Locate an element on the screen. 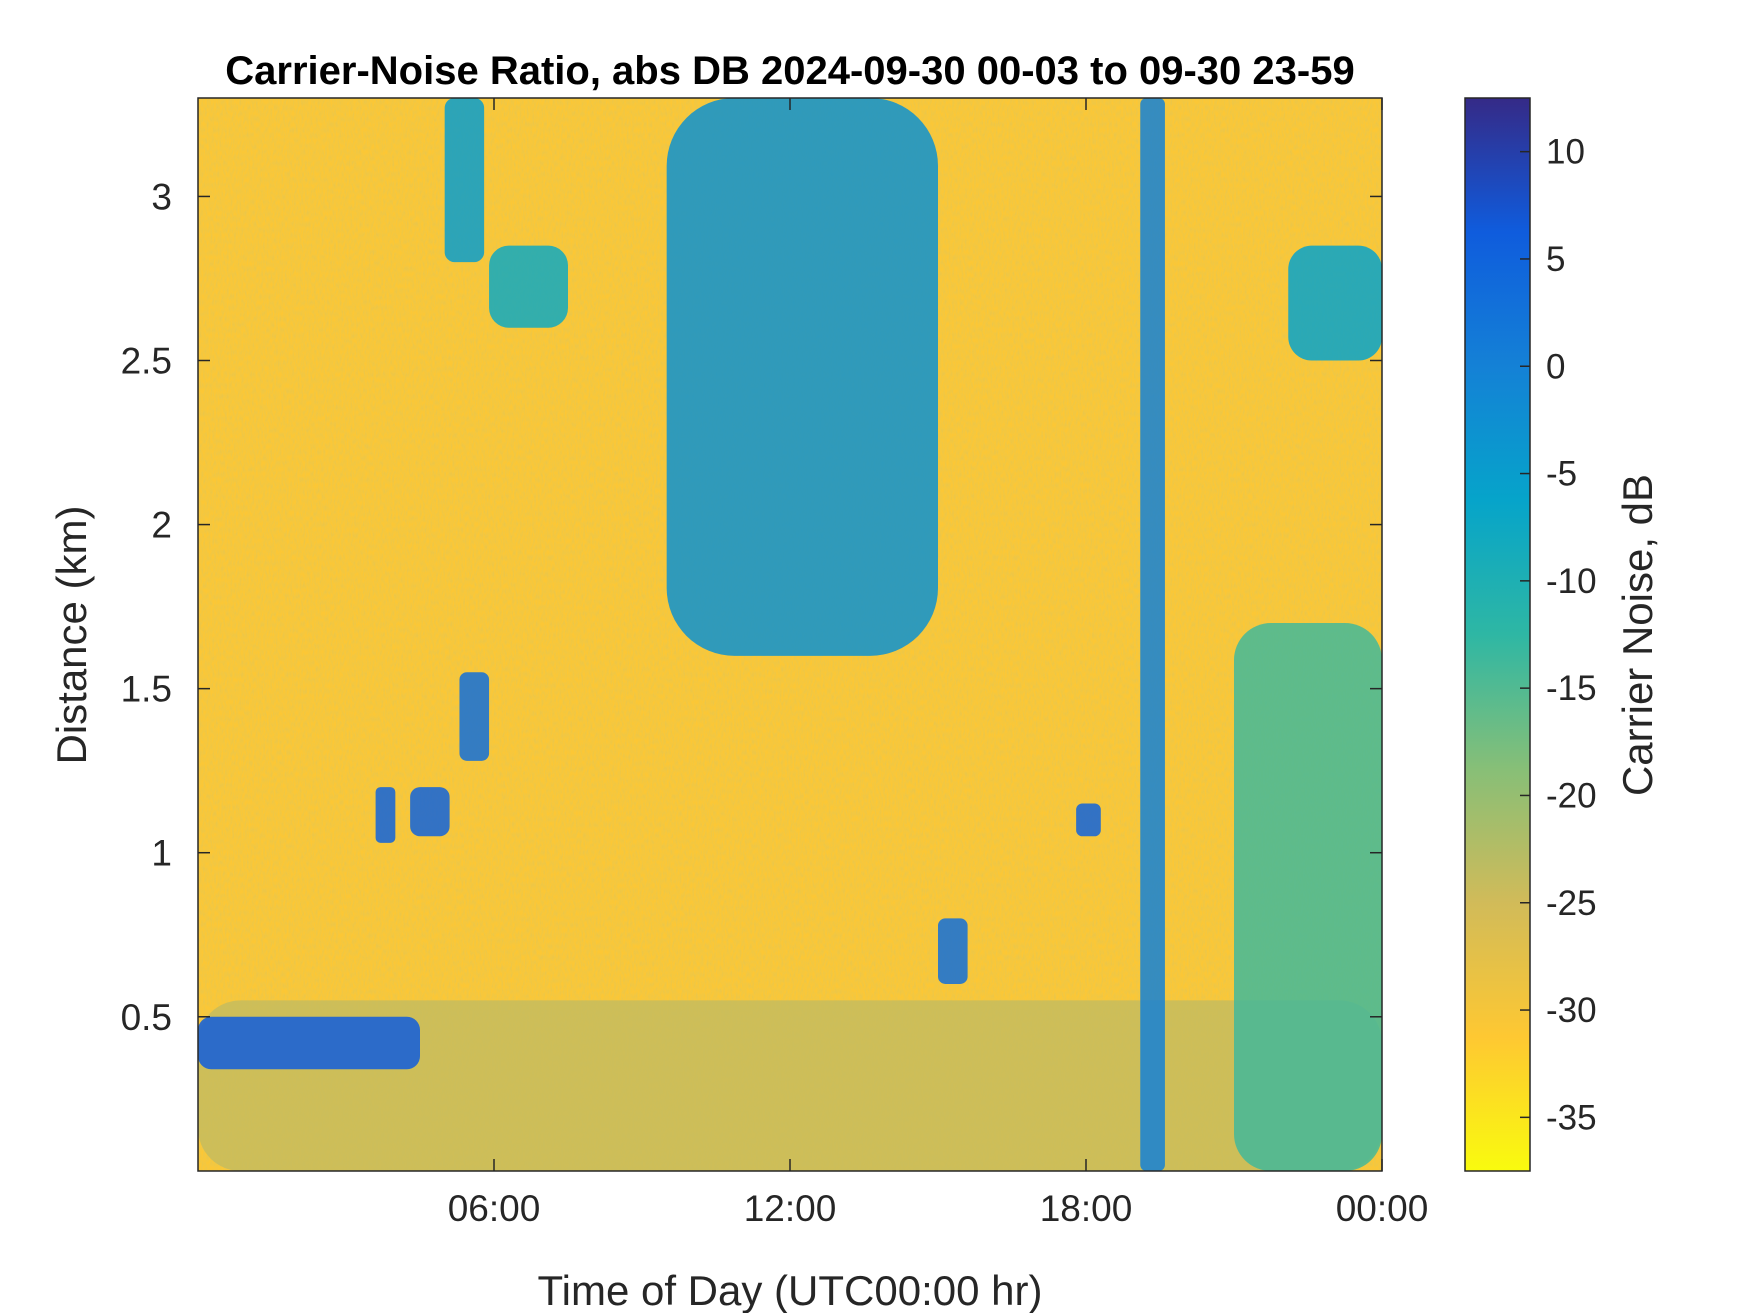  x-tick-label: 06:00 is located at coordinates (494, 1208).